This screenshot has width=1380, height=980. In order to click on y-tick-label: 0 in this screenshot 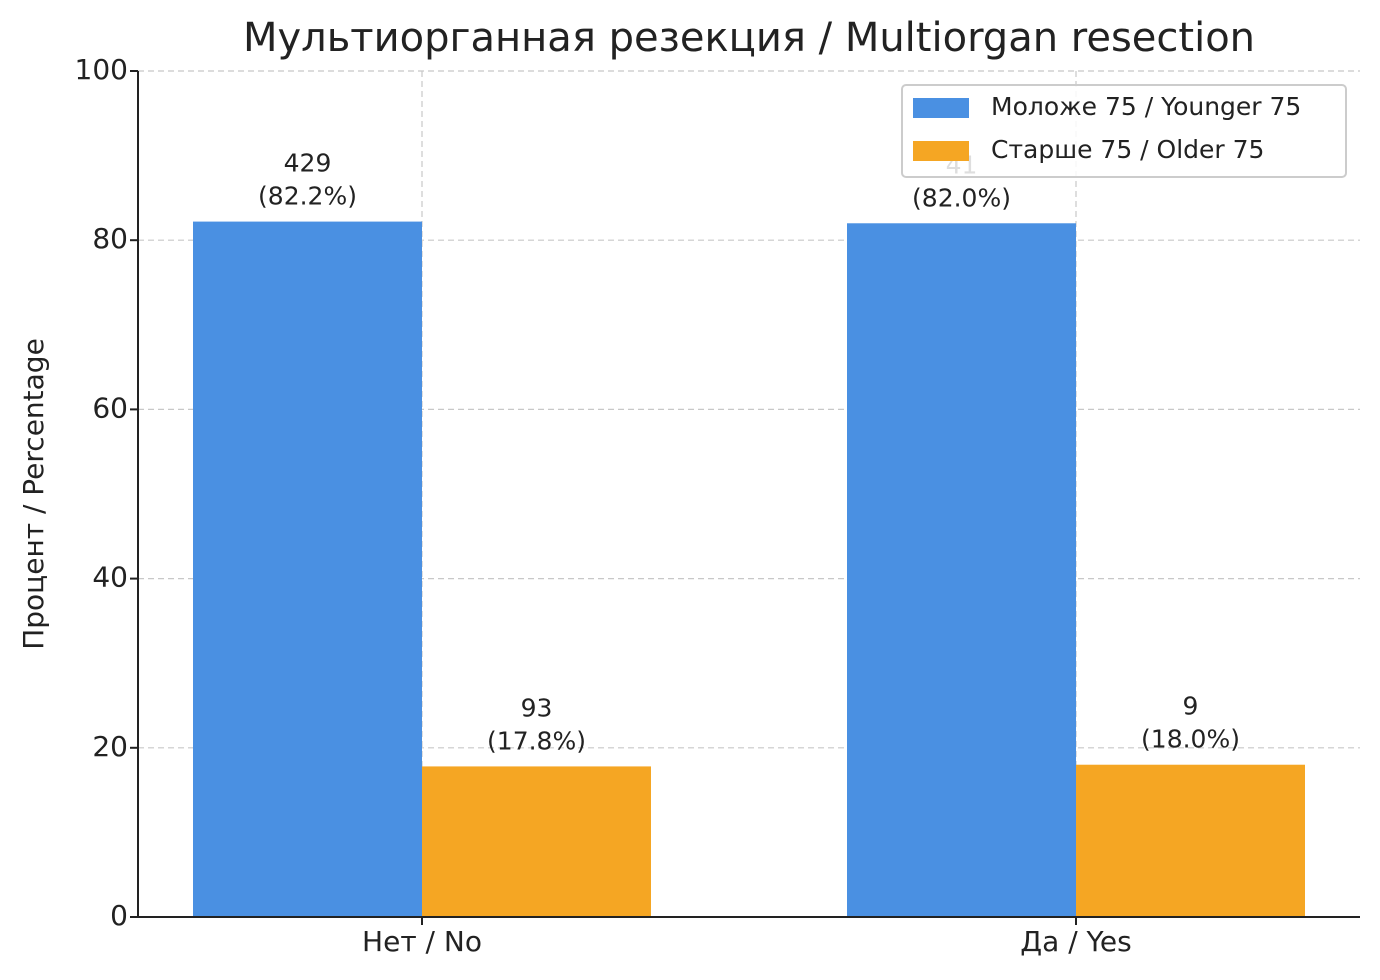, I will do `click(119, 915)`.